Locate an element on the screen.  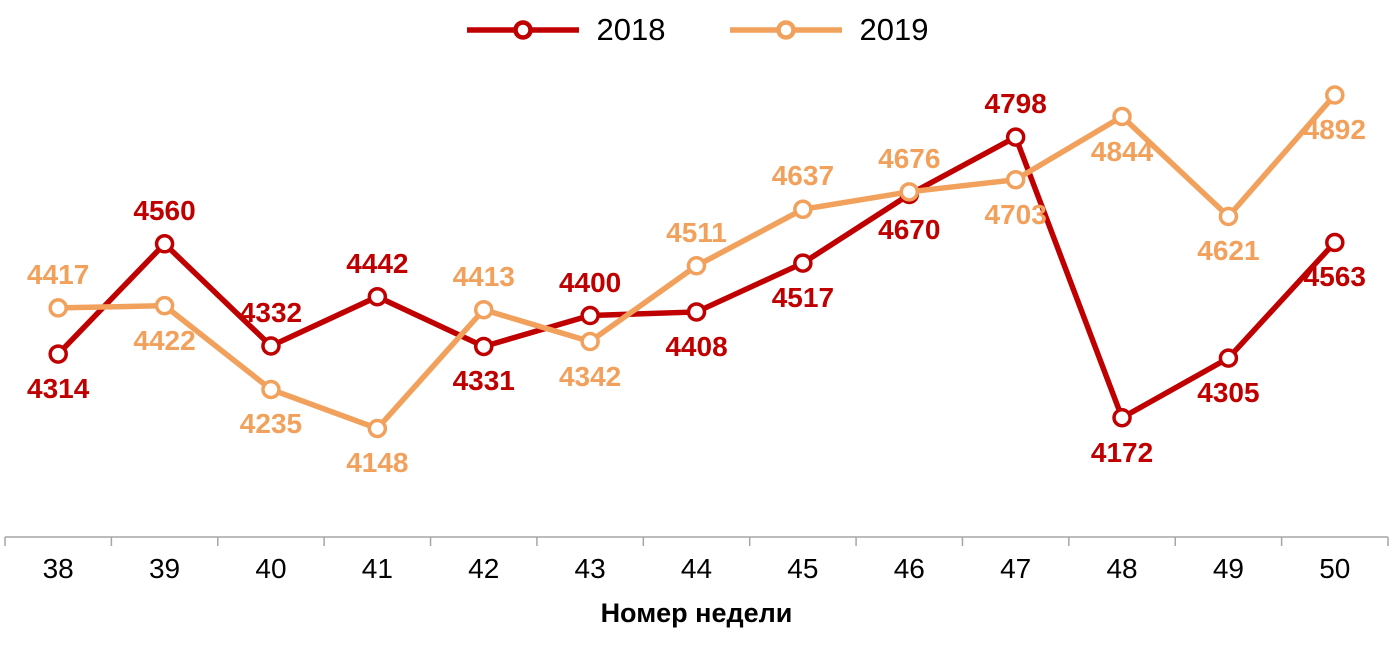
legend-line-marker-2018 is located at coordinates (522, 29).